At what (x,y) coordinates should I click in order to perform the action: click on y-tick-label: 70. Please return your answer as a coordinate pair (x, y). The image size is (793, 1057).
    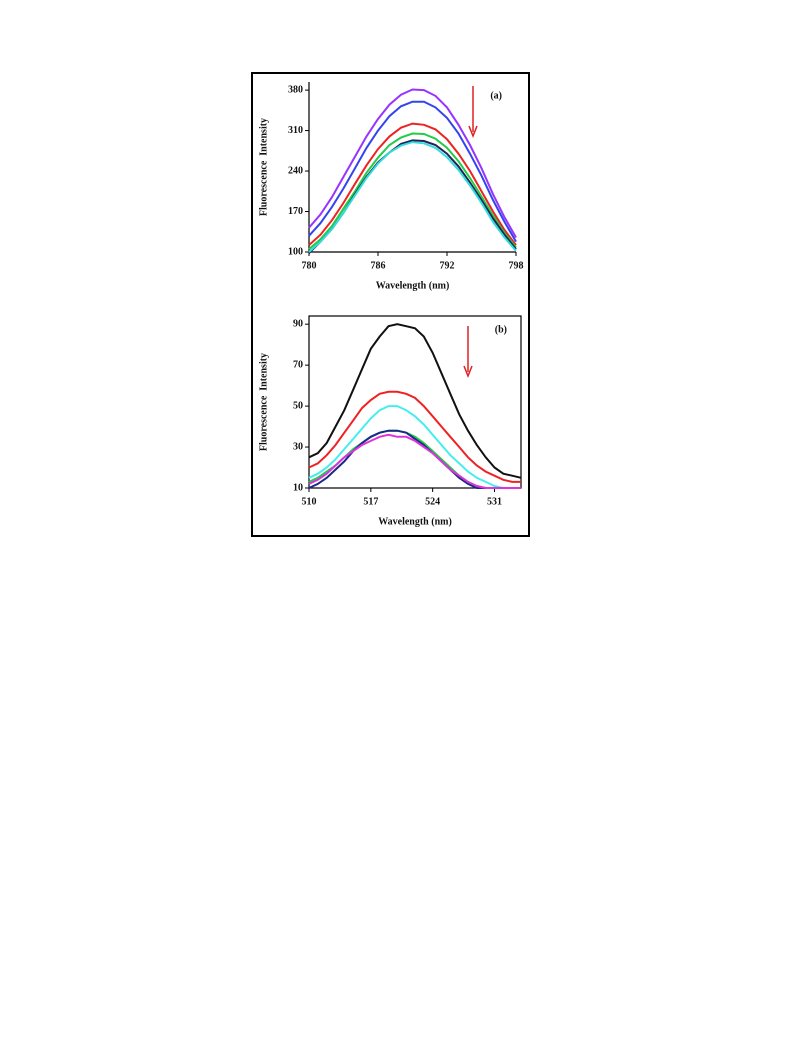
    Looking at the image, I should click on (298, 364).